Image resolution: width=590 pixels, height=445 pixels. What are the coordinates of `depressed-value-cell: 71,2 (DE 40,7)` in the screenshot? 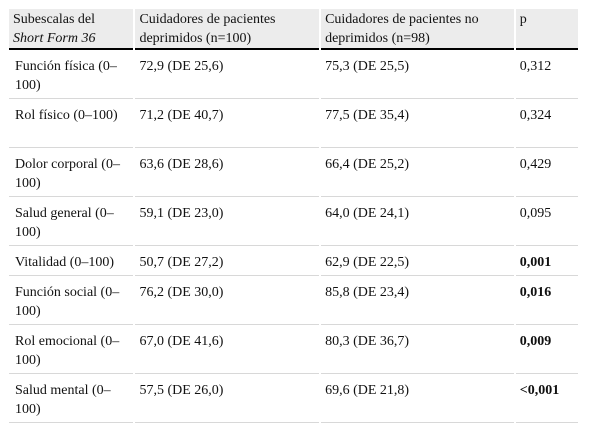 It's located at (227, 124).